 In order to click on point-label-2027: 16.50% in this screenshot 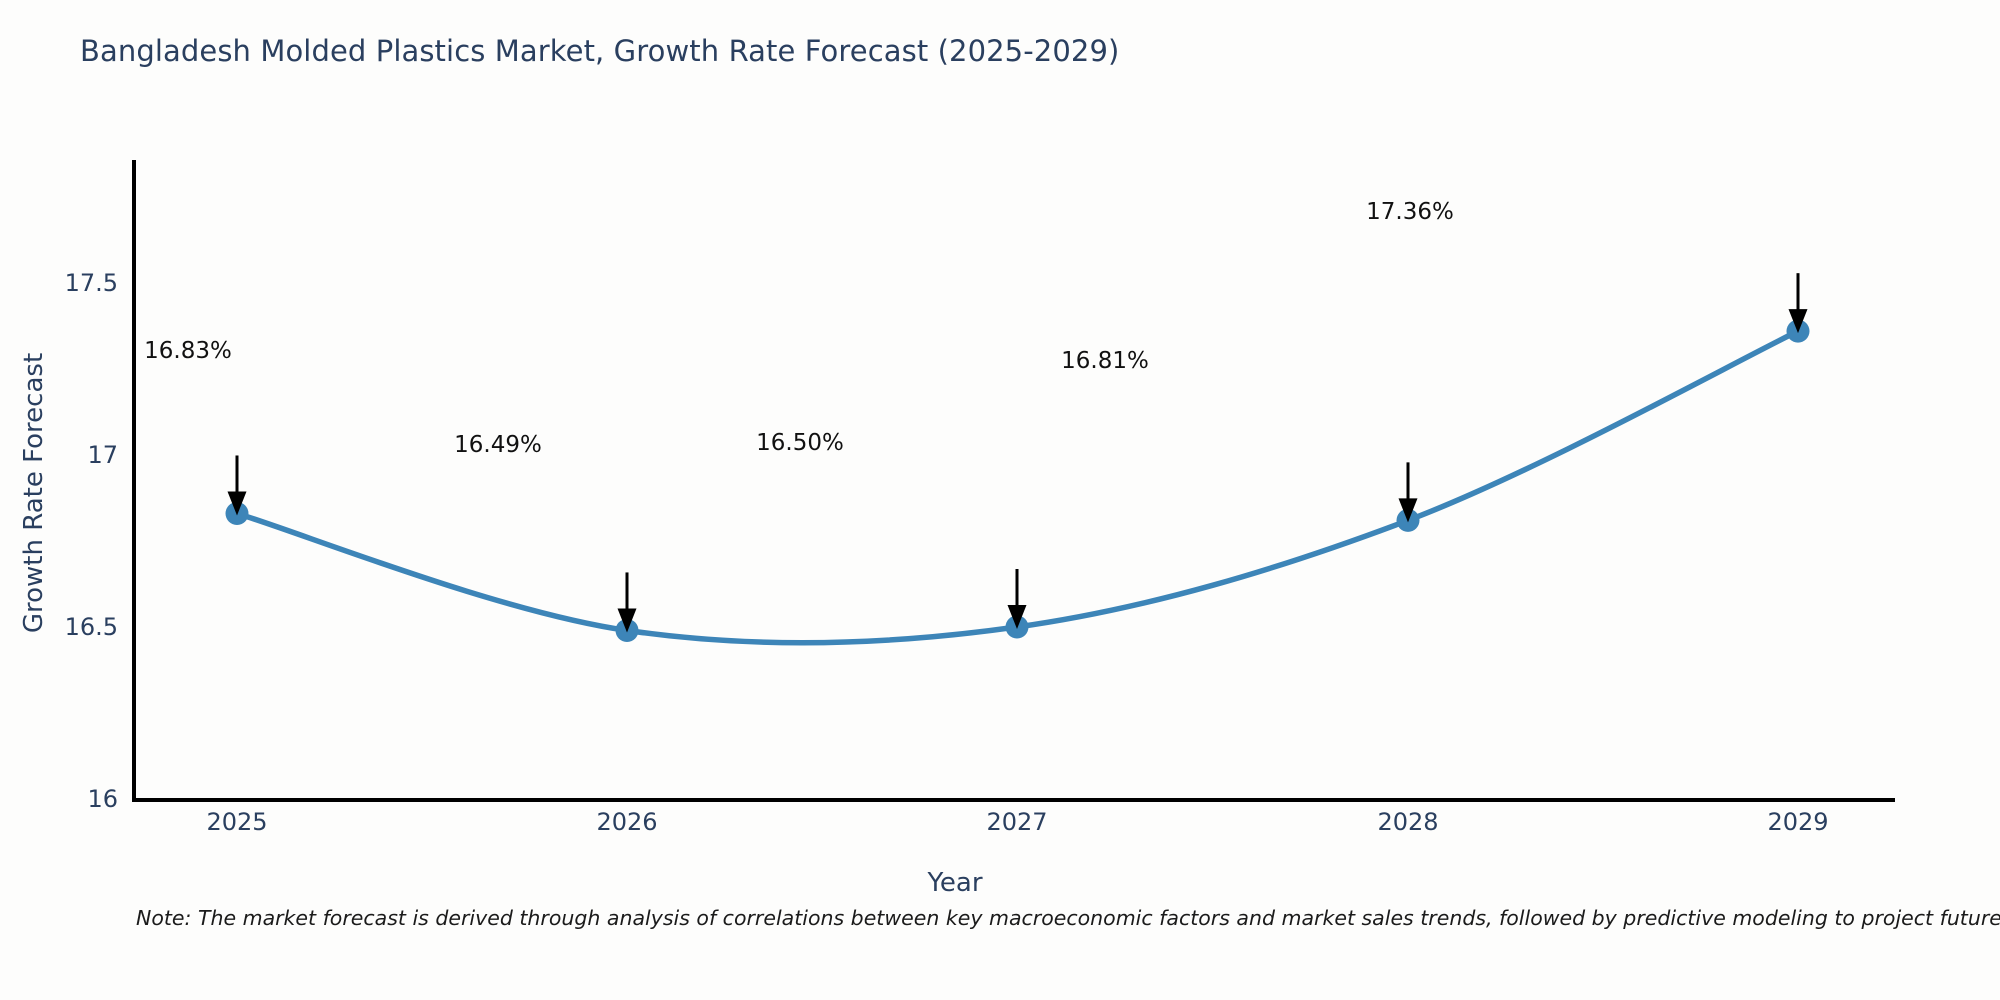, I will do `click(800, 443)`.